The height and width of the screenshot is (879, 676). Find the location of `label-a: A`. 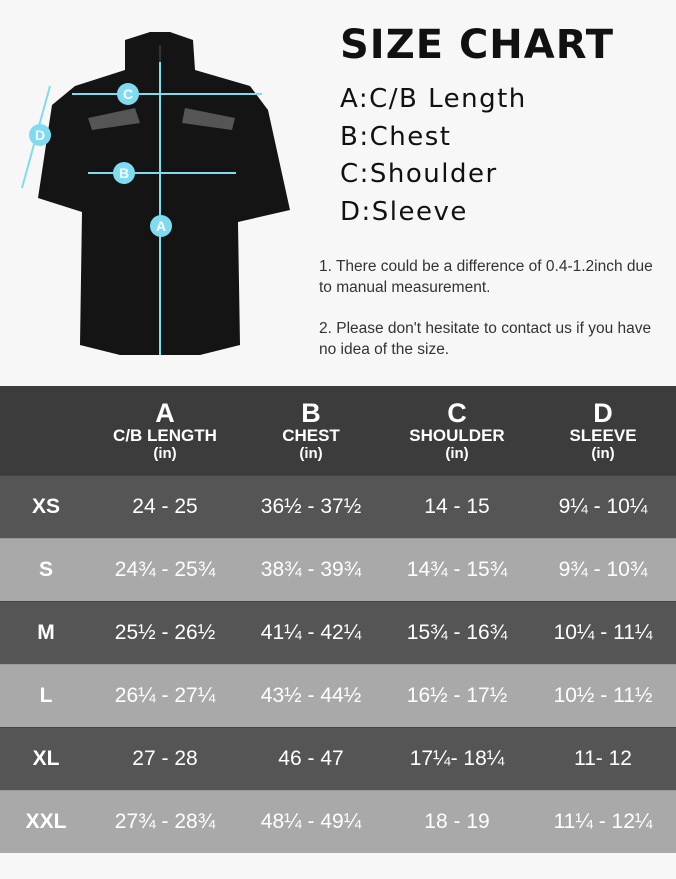

label-a: A is located at coordinates (161, 226).